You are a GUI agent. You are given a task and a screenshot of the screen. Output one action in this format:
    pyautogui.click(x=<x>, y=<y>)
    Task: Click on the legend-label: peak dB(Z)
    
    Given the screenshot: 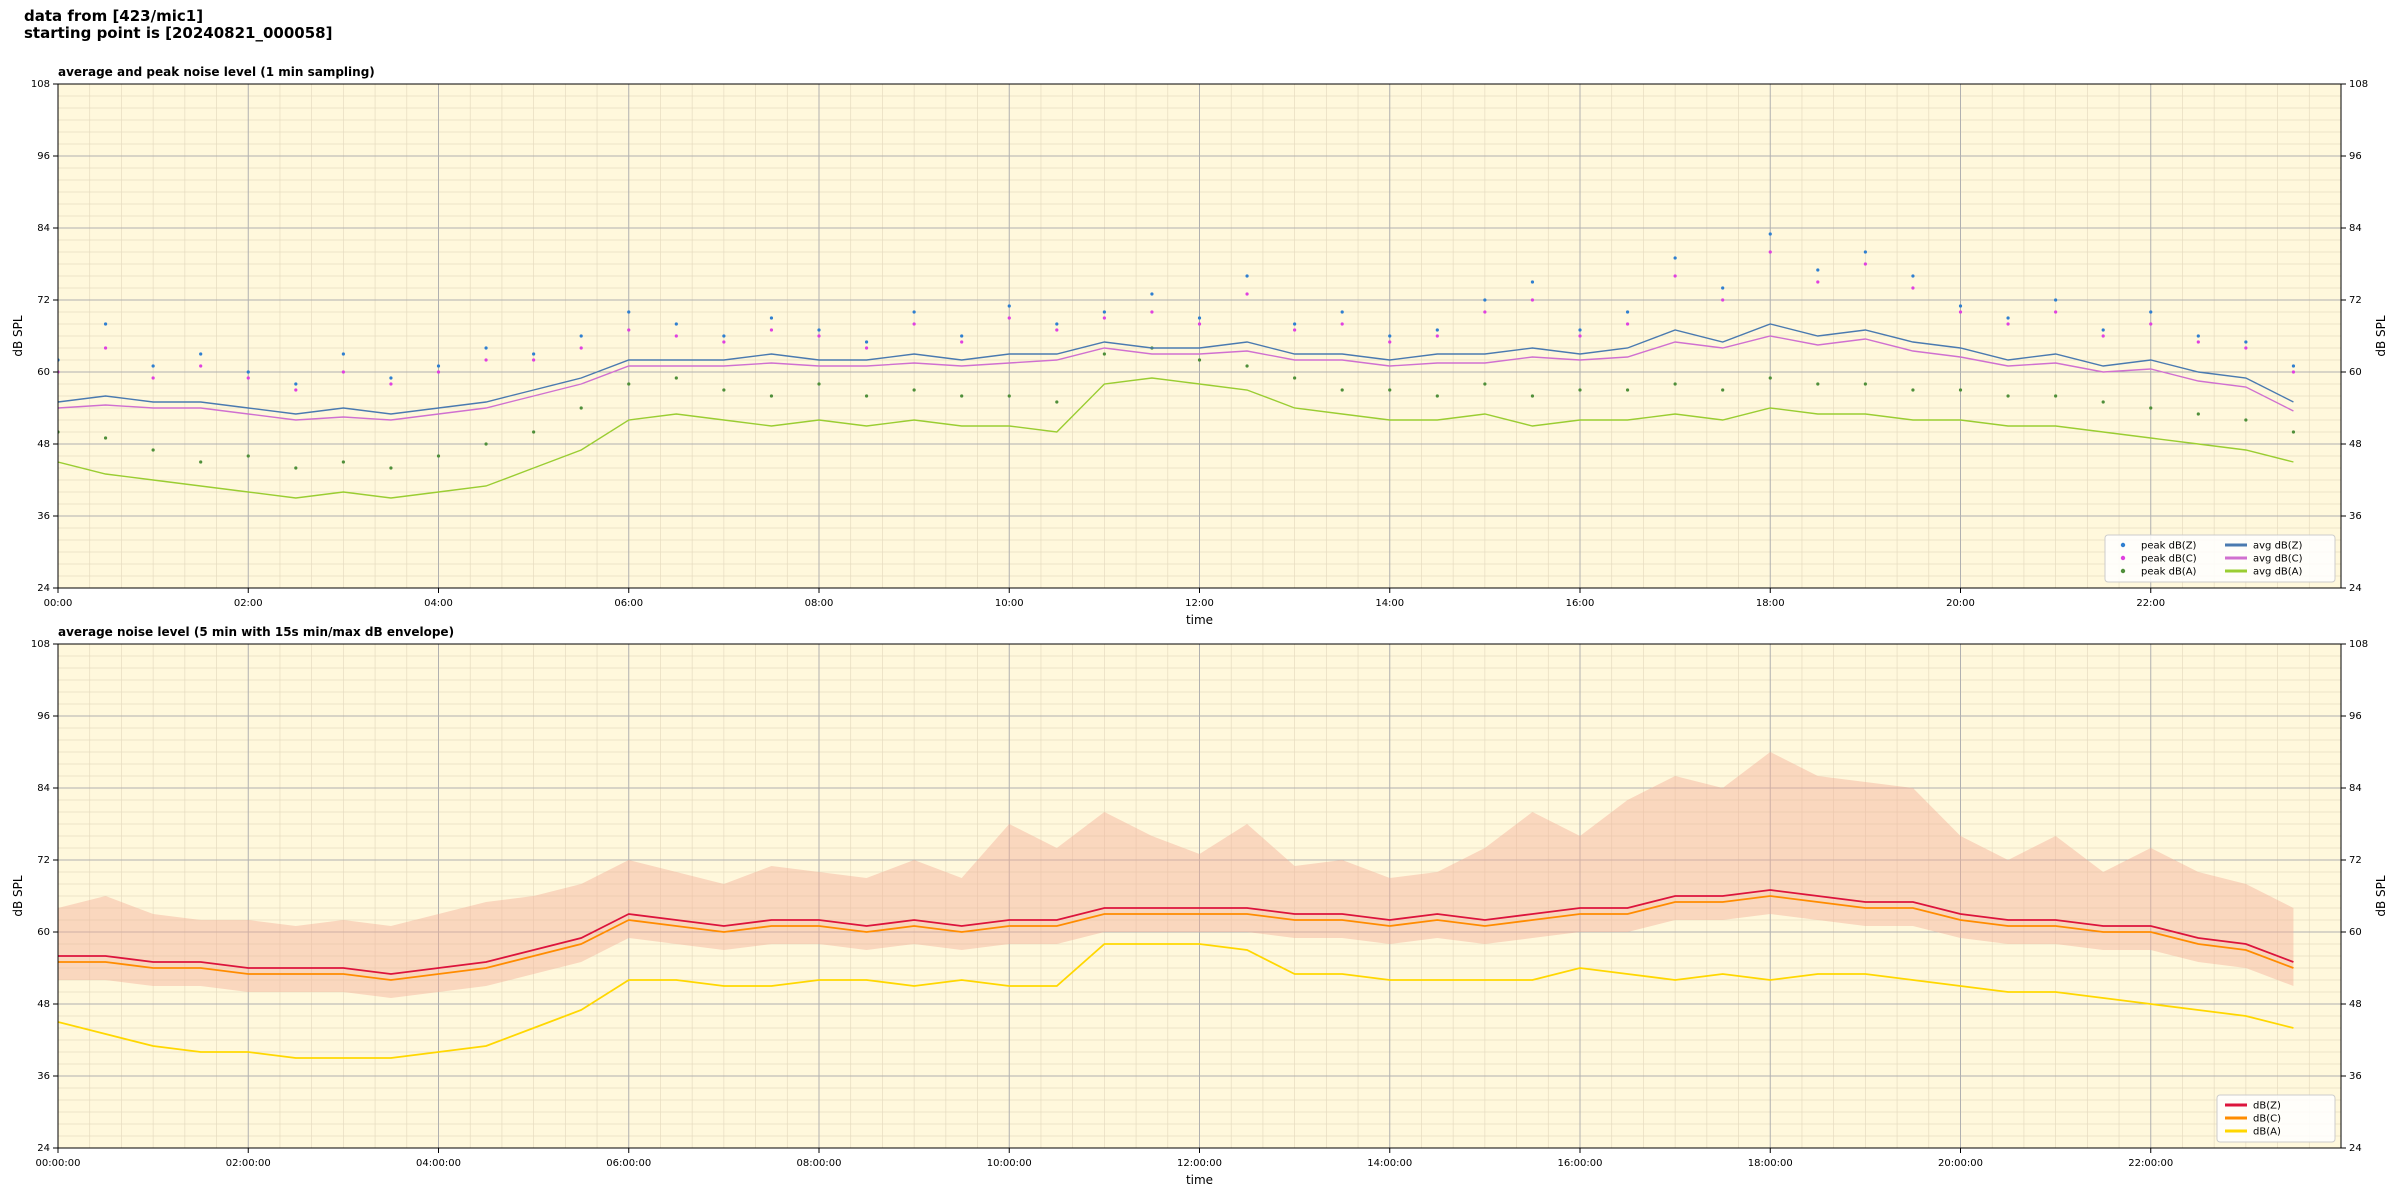 What is the action you would take?
    pyautogui.click(x=2169, y=546)
    